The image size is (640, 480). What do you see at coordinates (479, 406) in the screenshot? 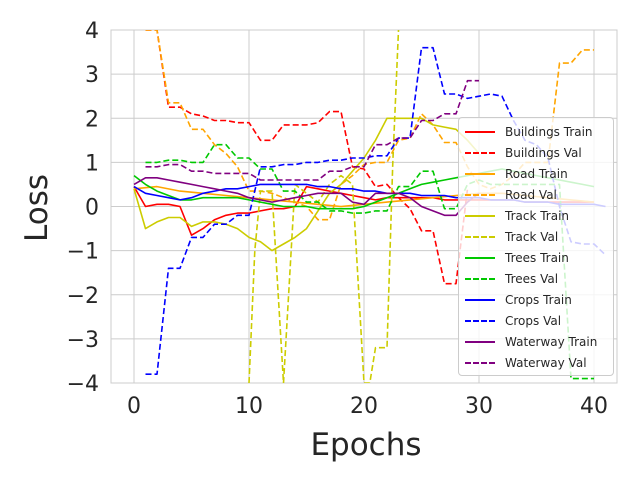
I see `x-tick-label: 30` at bounding box center [479, 406].